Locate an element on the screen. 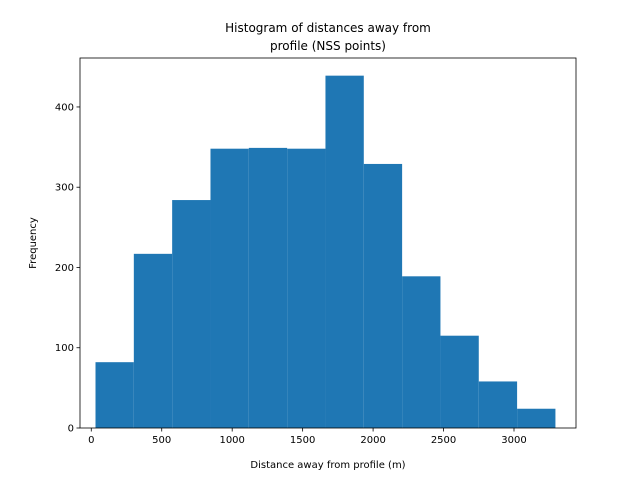  x-ticks-group: 0 500 1000 1500 2000 2500 3000 is located at coordinates (307, 437).